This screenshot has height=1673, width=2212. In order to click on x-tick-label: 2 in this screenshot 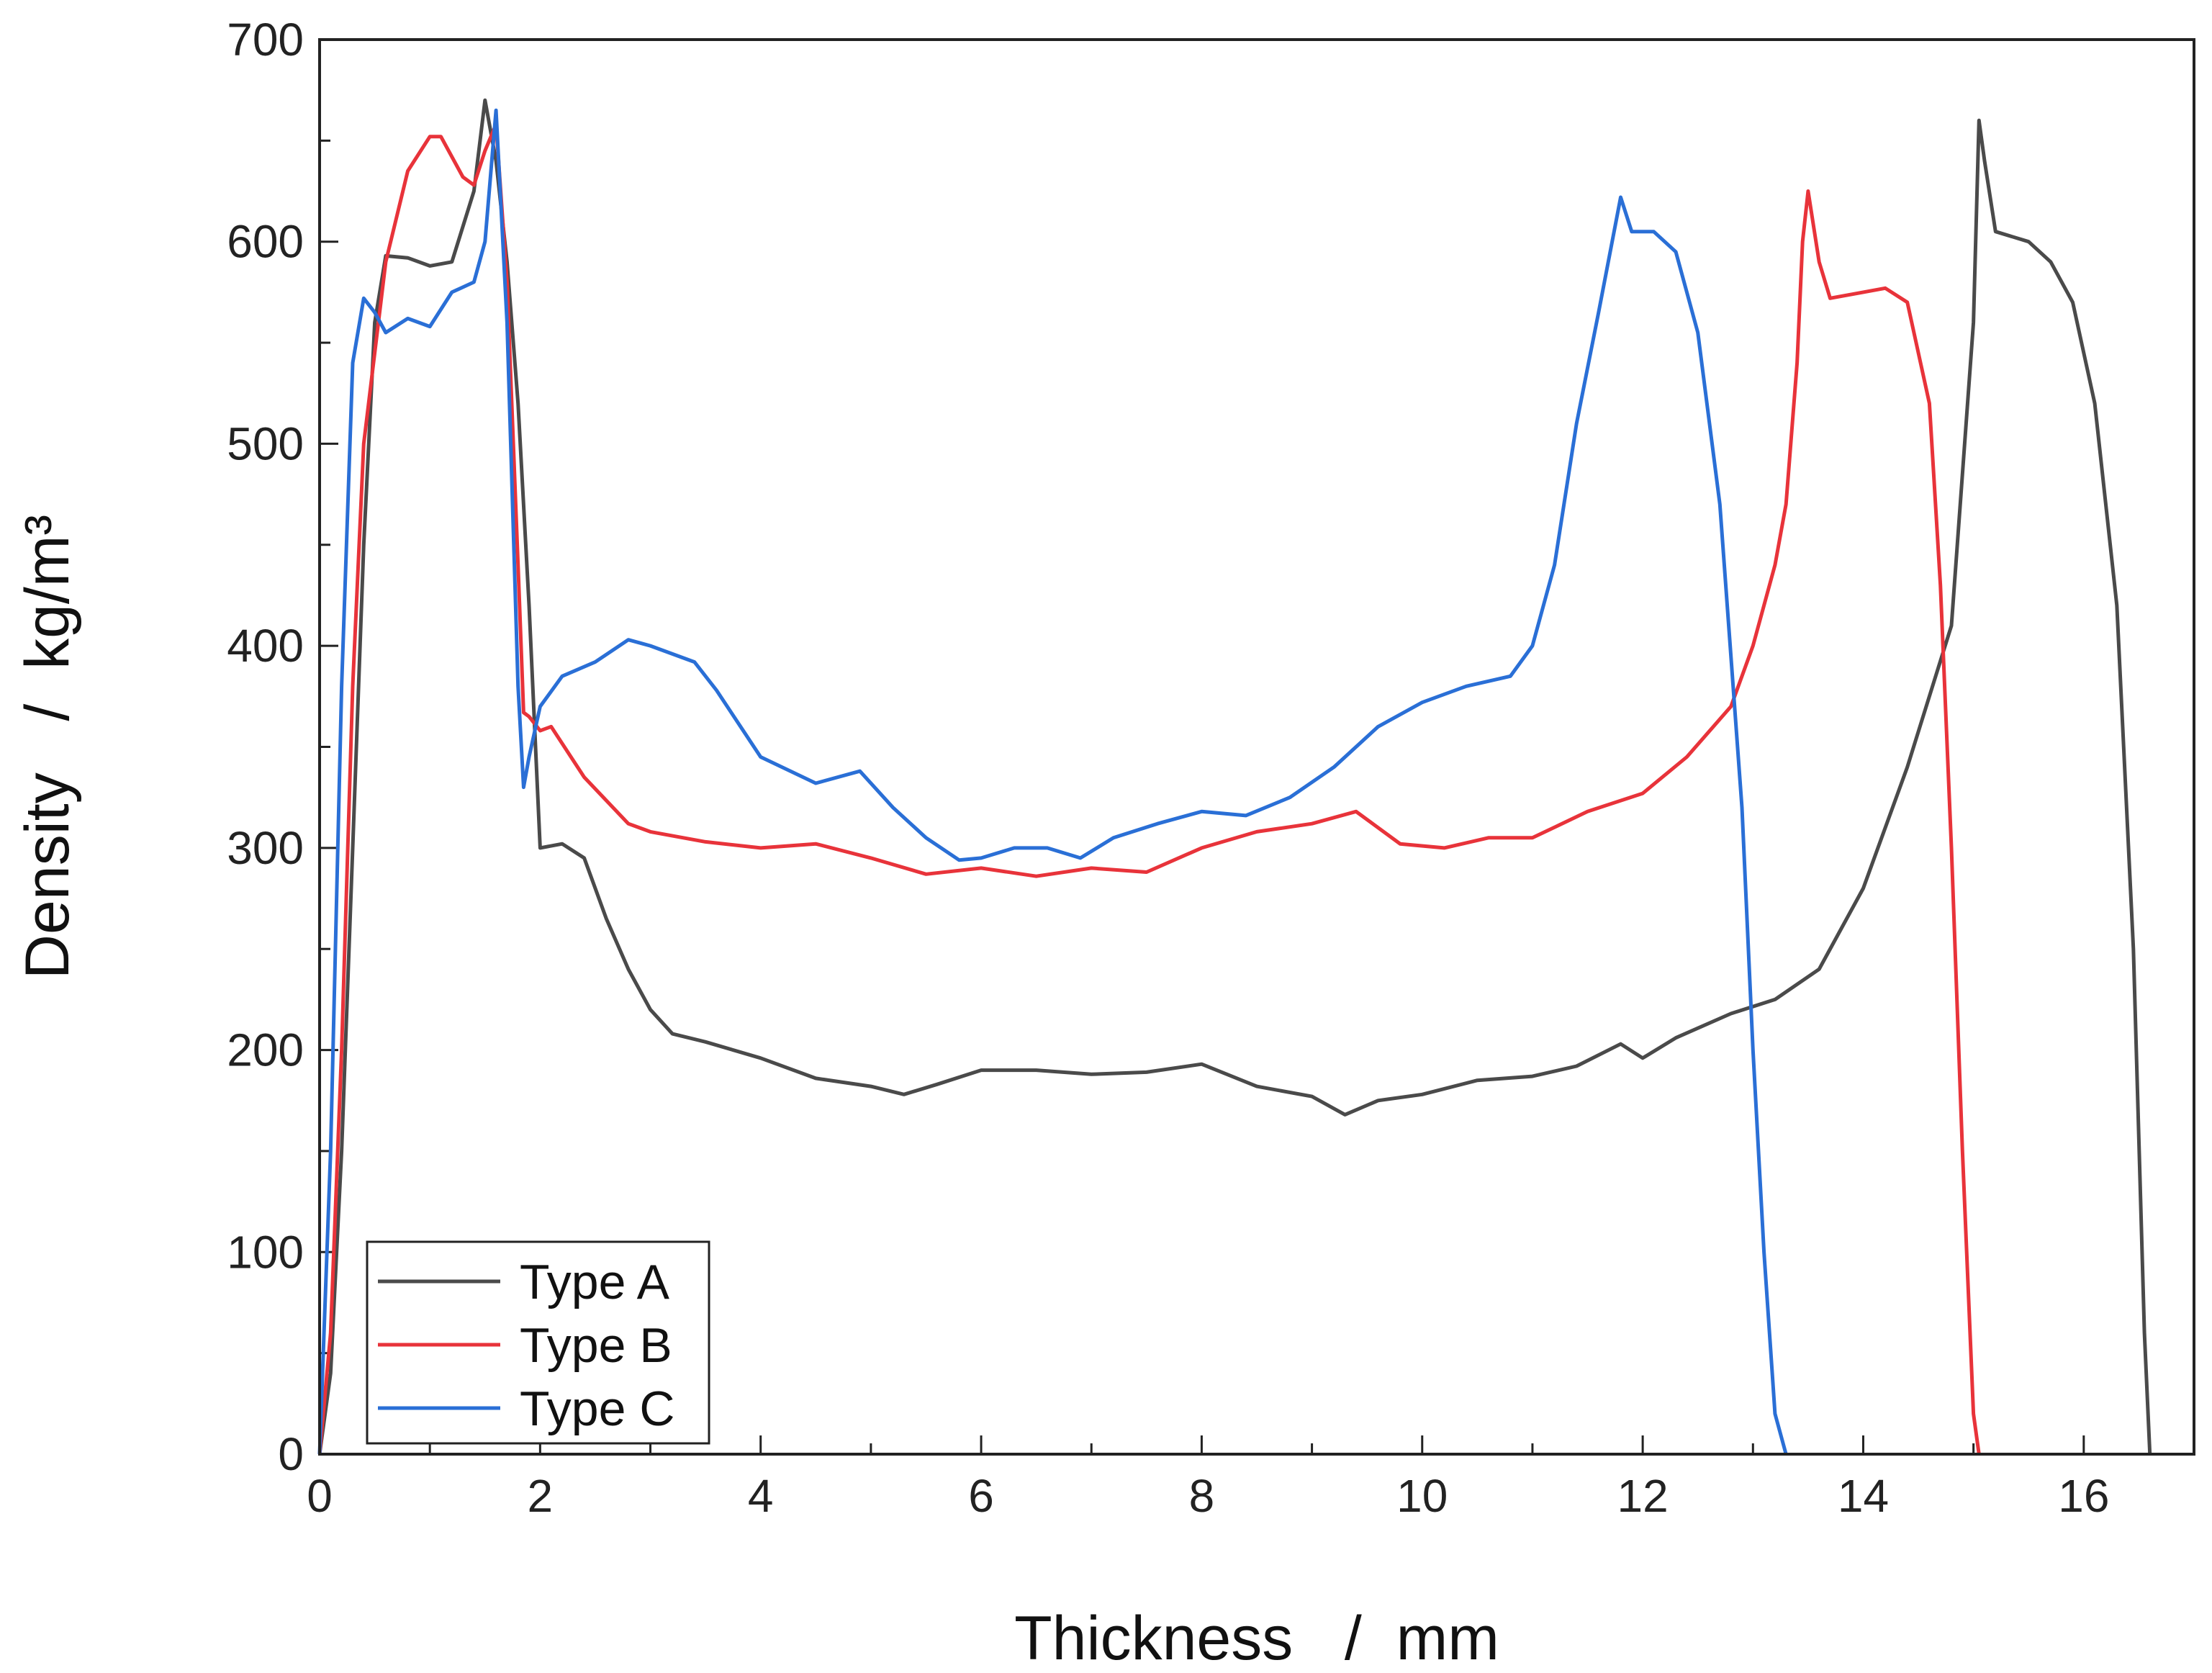, I will do `click(541, 1496)`.